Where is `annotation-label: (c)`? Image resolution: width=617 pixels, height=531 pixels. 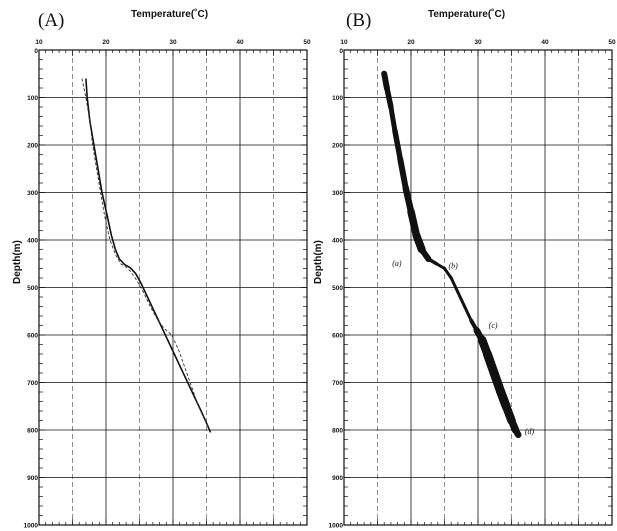
annotation-label: (c) is located at coordinates (493, 325).